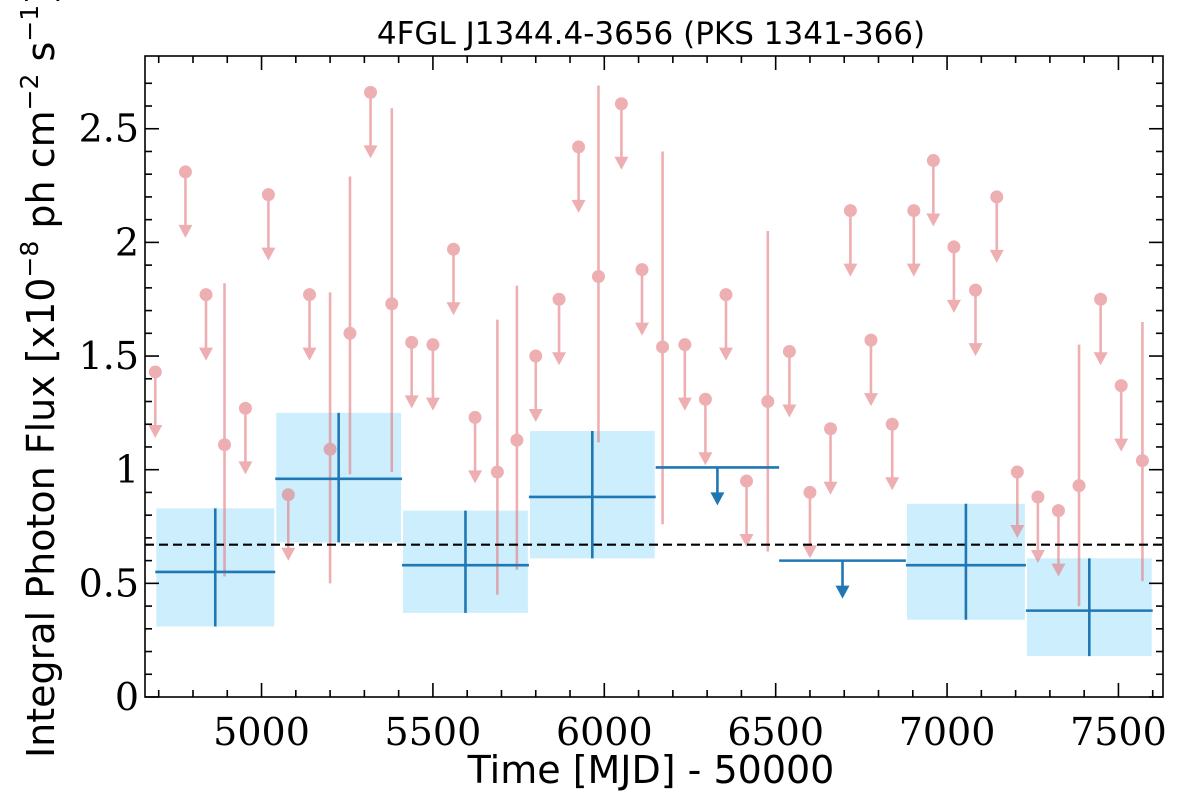 The height and width of the screenshot is (800, 1200). What do you see at coordinates (109, 356) in the screenshot?
I see `y-tick-label: 1.5` at bounding box center [109, 356].